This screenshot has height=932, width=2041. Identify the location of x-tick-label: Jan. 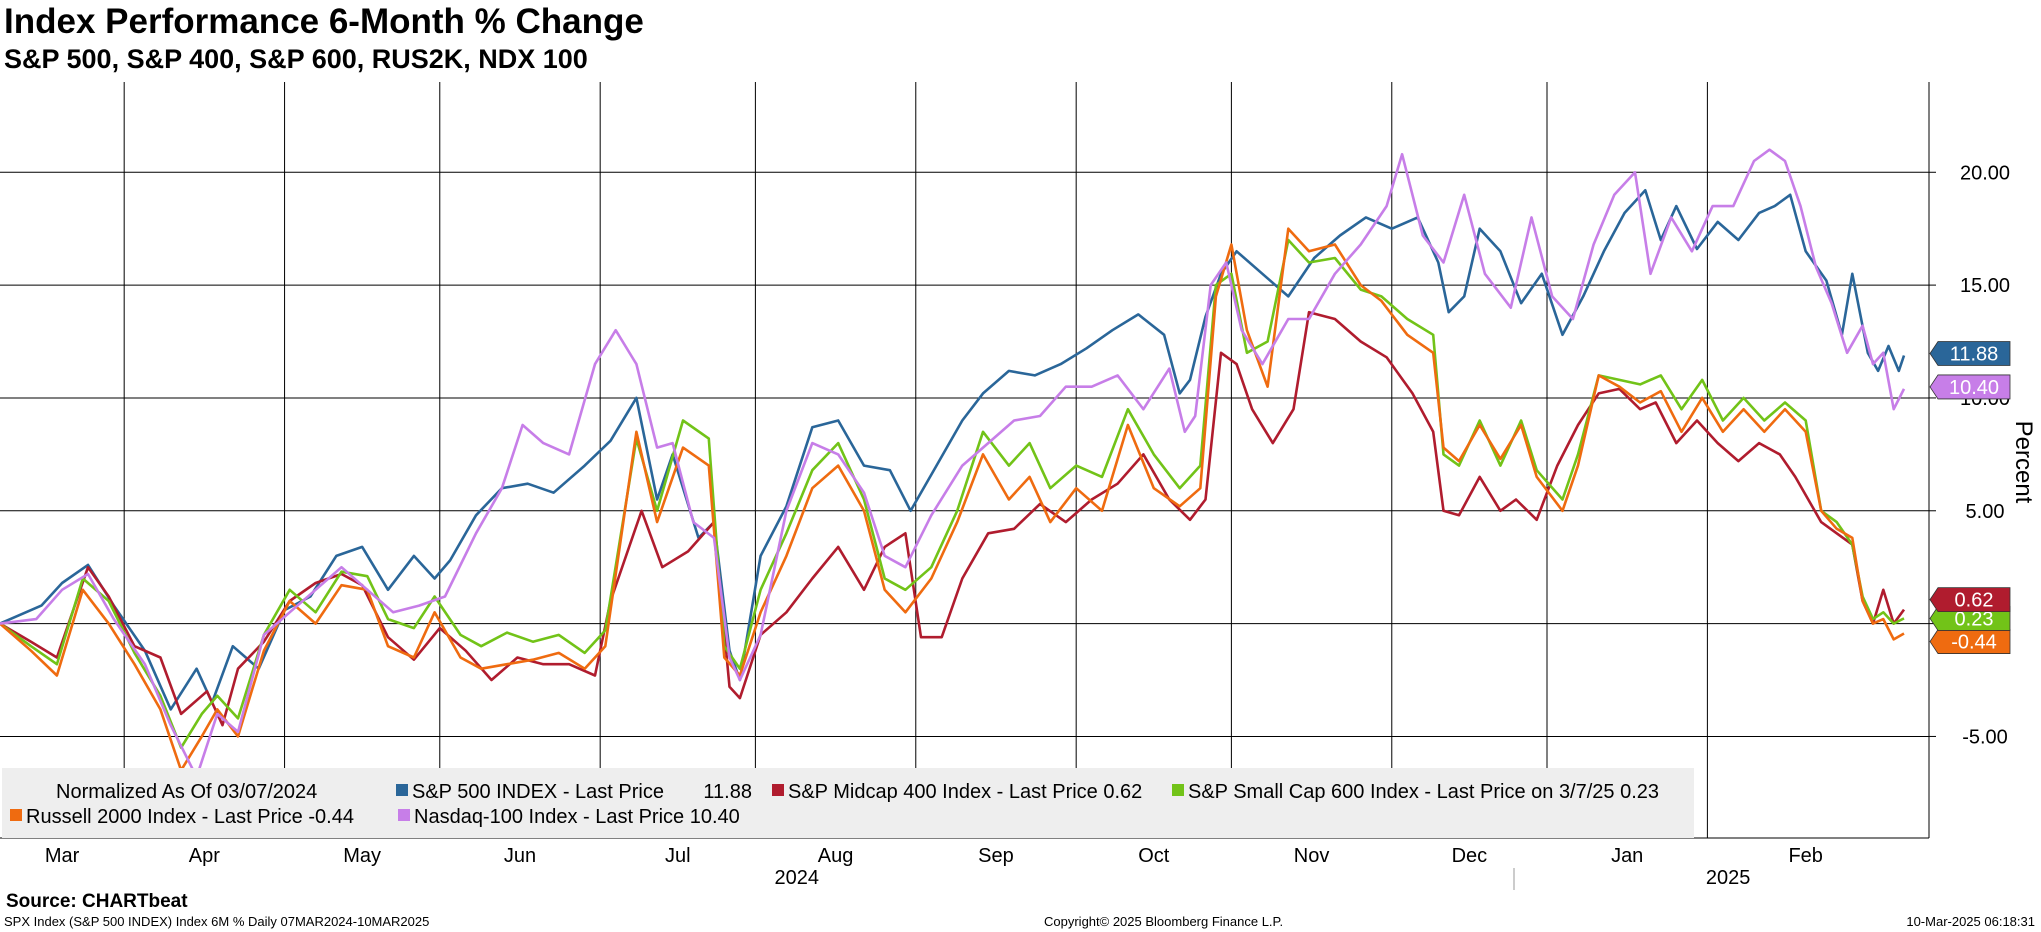
(1627, 856).